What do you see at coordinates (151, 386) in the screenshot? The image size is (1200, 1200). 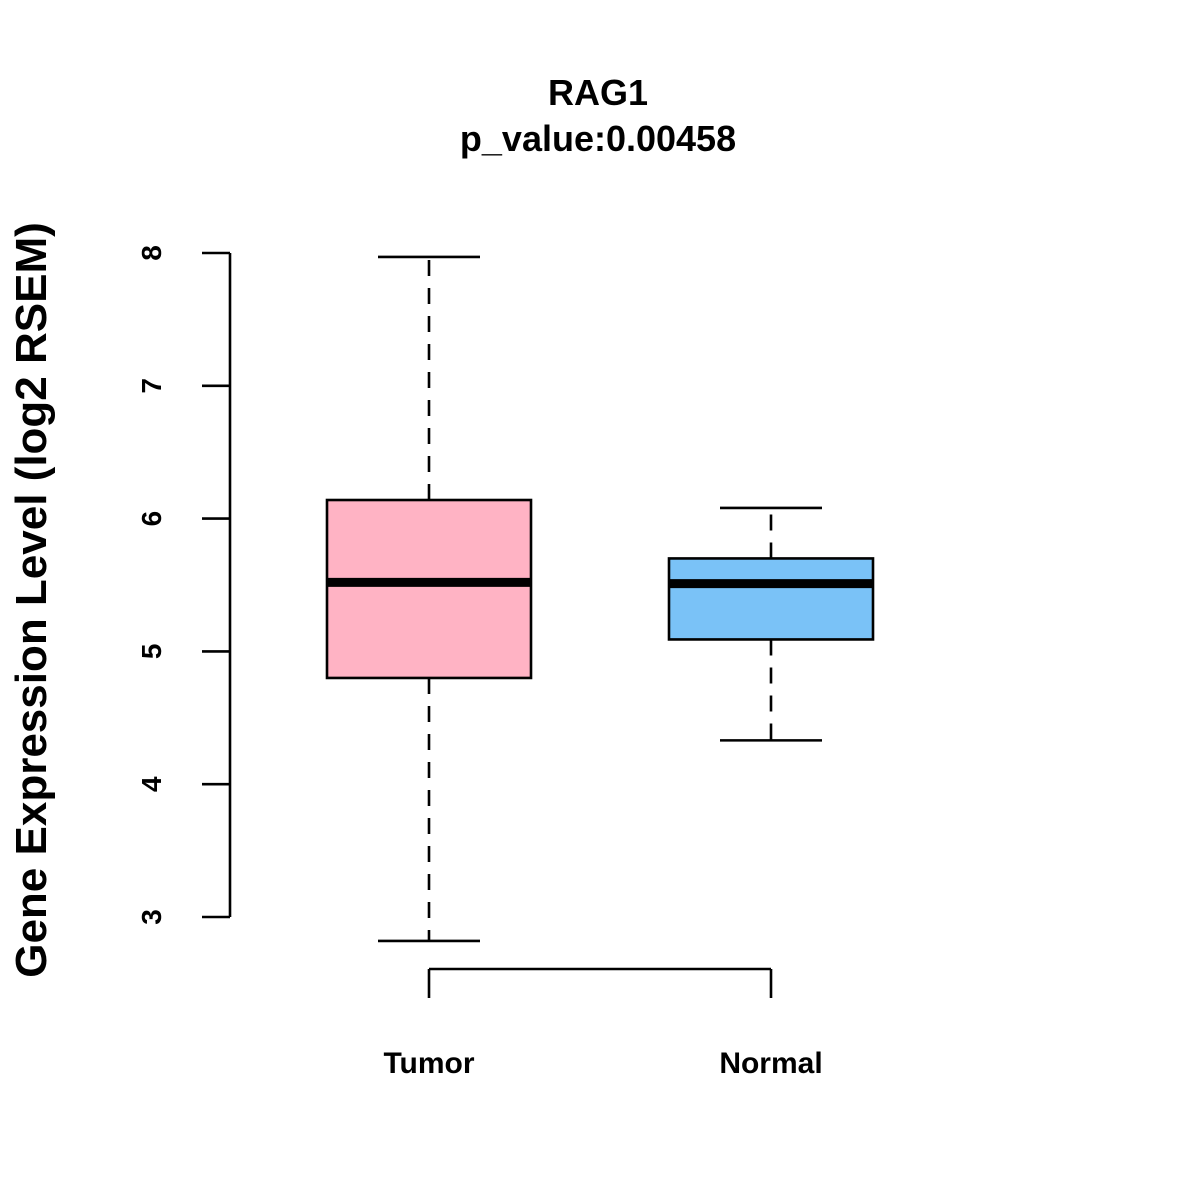 I see `y-tick-label: 7` at bounding box center [151, 386].